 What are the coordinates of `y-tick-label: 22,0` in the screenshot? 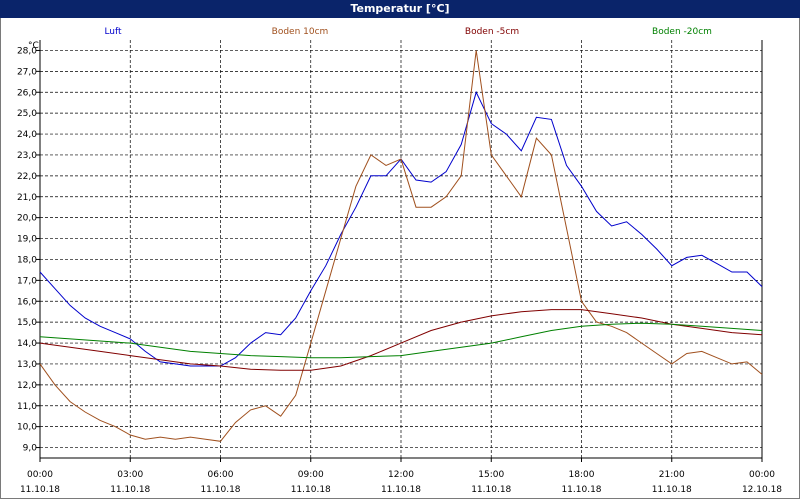 It's located at (27, 177).